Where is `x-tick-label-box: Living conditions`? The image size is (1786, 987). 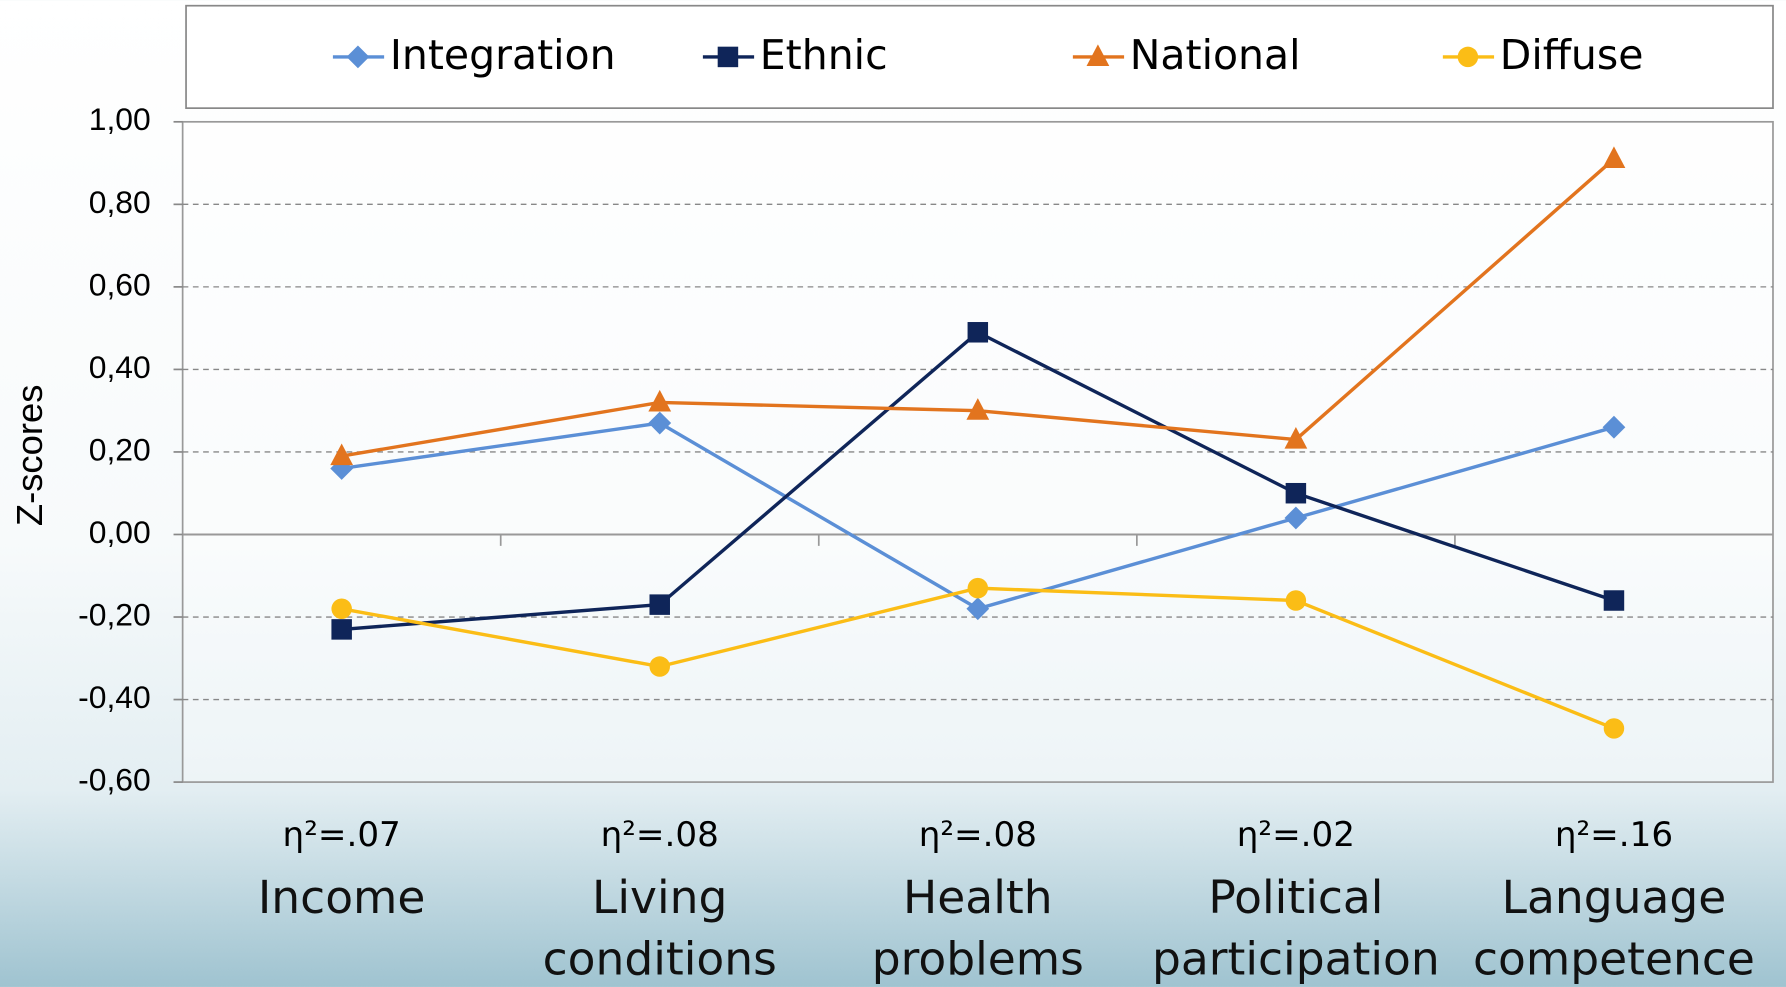
x-tick-label-box: Living conditions is located at coordinates (659, 929).